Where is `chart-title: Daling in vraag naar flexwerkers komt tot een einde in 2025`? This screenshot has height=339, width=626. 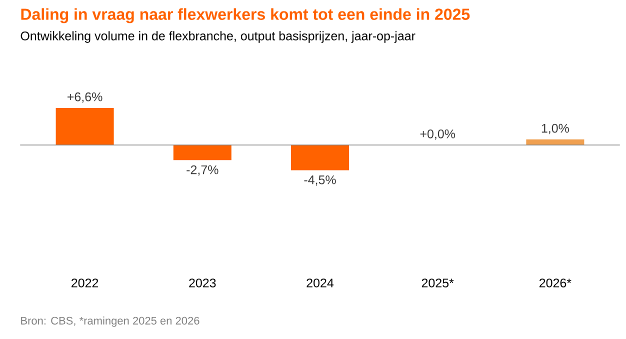 chart-title: Daling in vraag naar flexwerkers komt tot een einde in 2025 is located at coordinates (245, 16).